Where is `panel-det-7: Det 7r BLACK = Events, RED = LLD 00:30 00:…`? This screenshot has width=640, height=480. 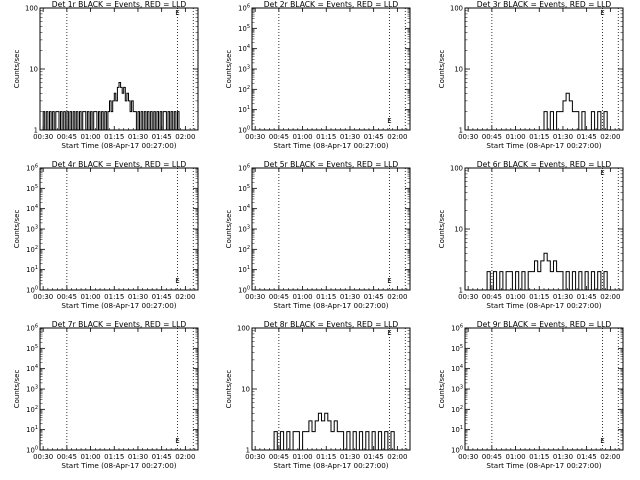
panel-det-7: Det 7r BLACK = Events, RED = LLD 00:30 00:… is located at coordinates (106, 395).